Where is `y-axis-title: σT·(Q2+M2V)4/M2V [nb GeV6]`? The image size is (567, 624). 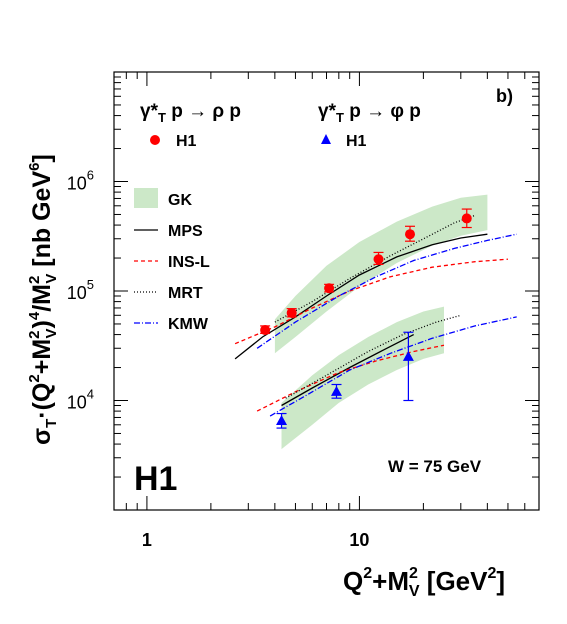 y-axis-title: σT·(Q2+M2V)4/M2V [nb GeV6] is located at coordinates (43, 299).